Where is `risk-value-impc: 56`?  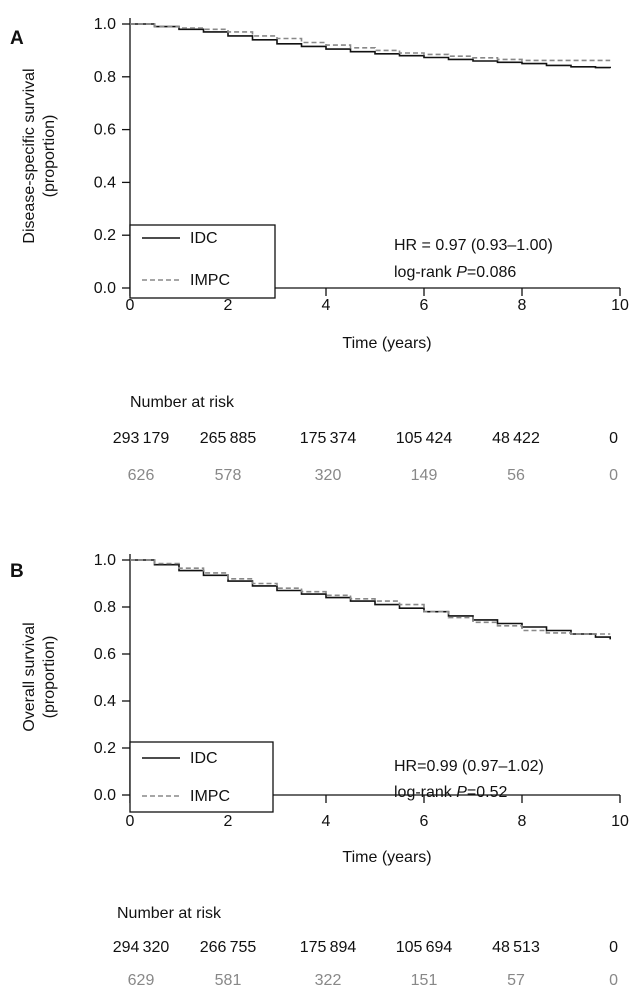
risk-value-impc: 56 is located at coordinates (516, 475).